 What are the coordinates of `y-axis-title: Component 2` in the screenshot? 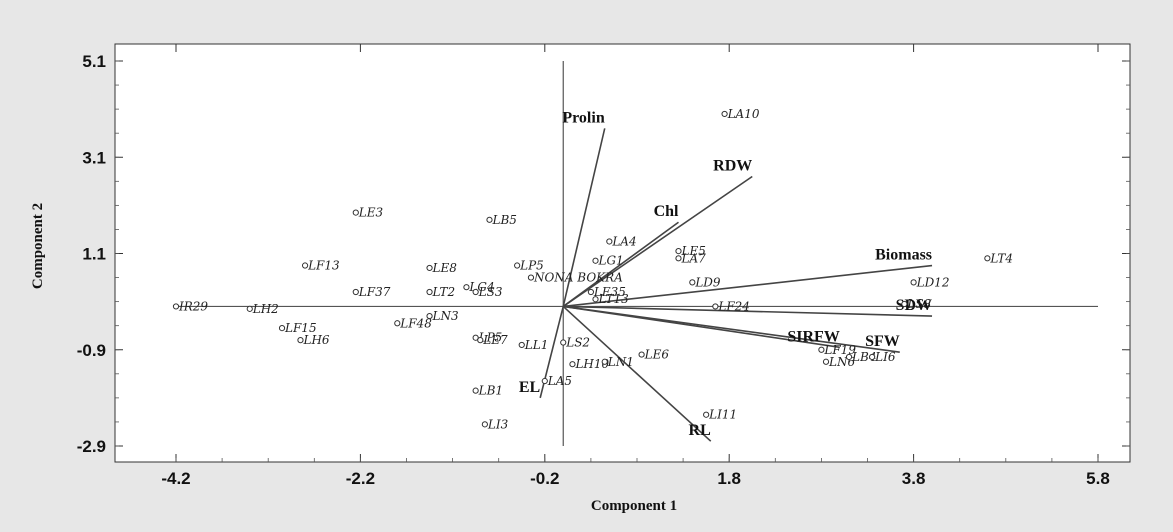 It's located at (38, 246).